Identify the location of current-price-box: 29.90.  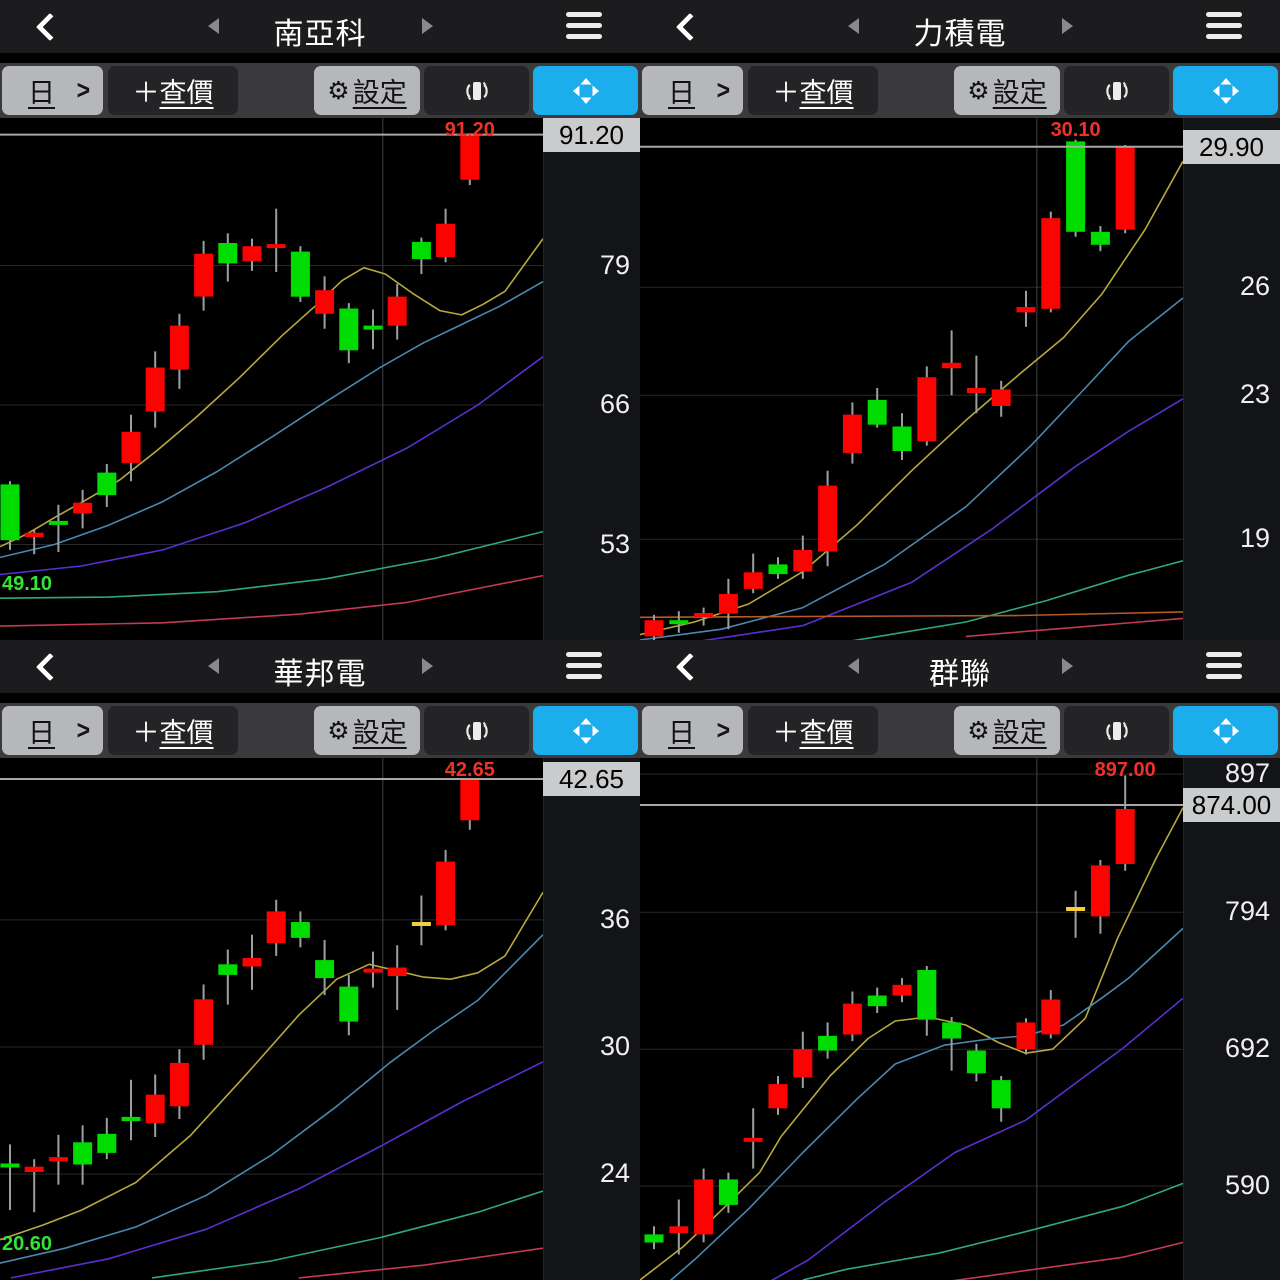
(1231, 146).